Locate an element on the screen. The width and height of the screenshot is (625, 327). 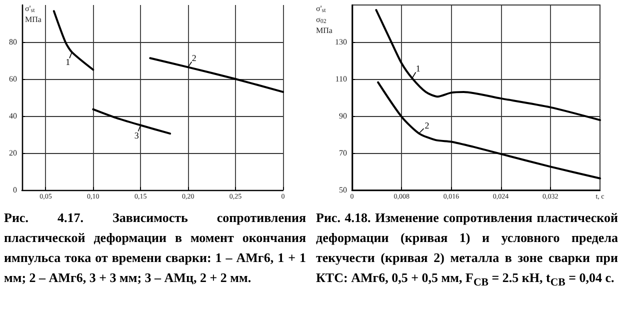
y-tick-label: 90 is located at coordinates (343, 116).